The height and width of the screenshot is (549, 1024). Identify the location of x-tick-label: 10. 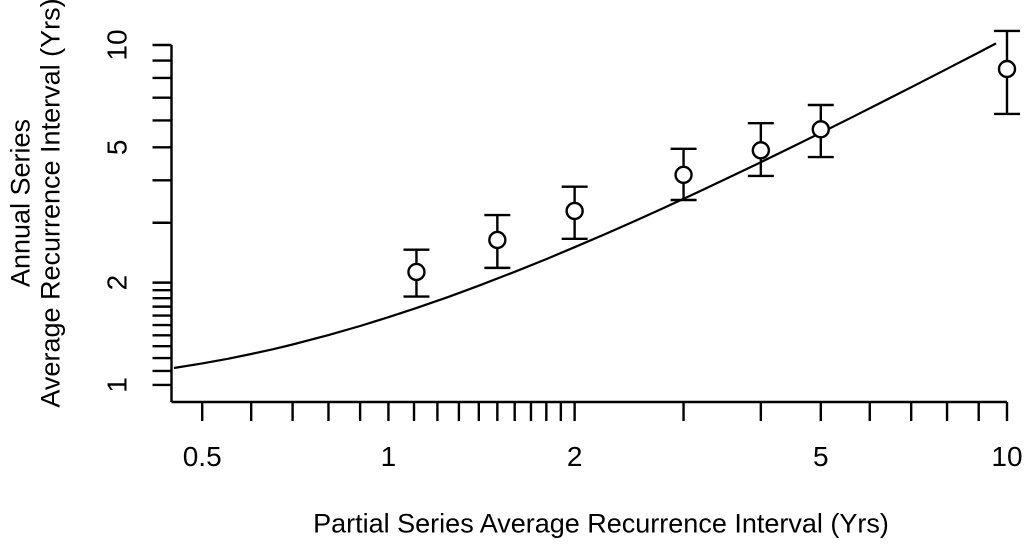
(1006, 456).